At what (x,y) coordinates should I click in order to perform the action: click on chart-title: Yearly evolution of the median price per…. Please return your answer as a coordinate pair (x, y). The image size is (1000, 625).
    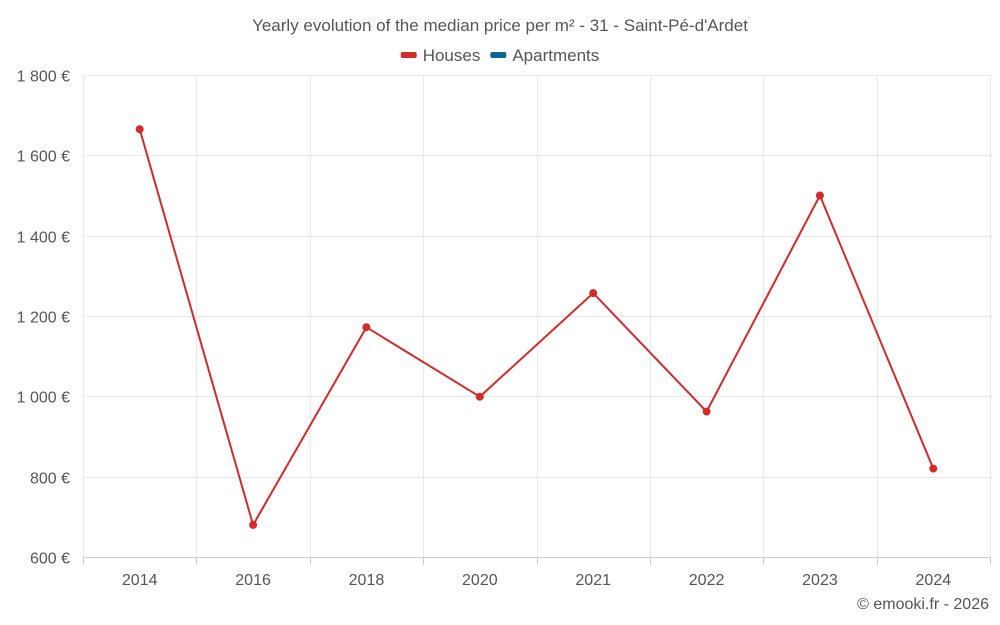
    Looking at the image, I should click on (500, 25).